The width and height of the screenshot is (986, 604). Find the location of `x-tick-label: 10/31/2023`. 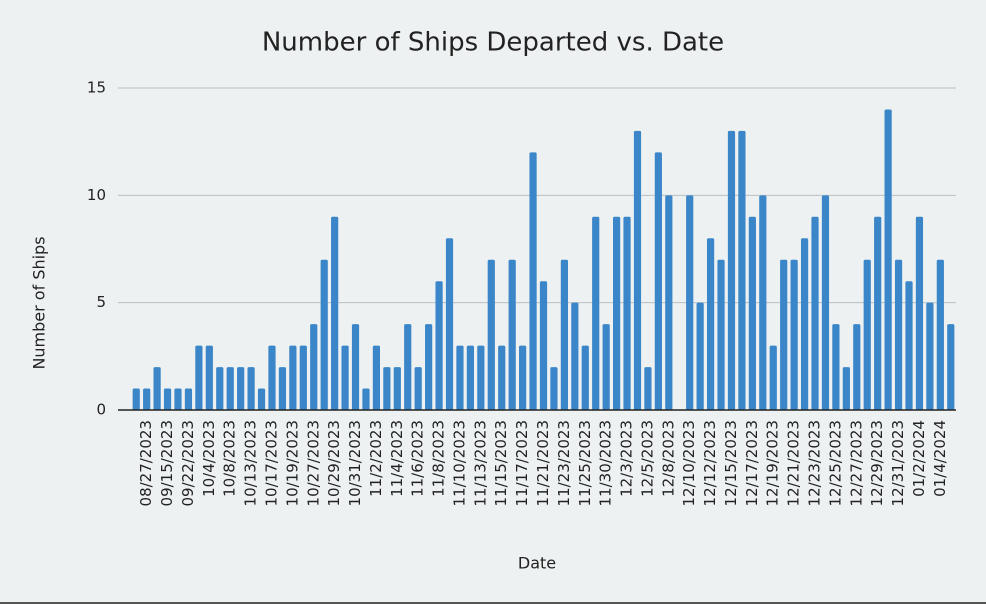

x-tick-label: 10/31/2023 is located at coordinates (355, 463).